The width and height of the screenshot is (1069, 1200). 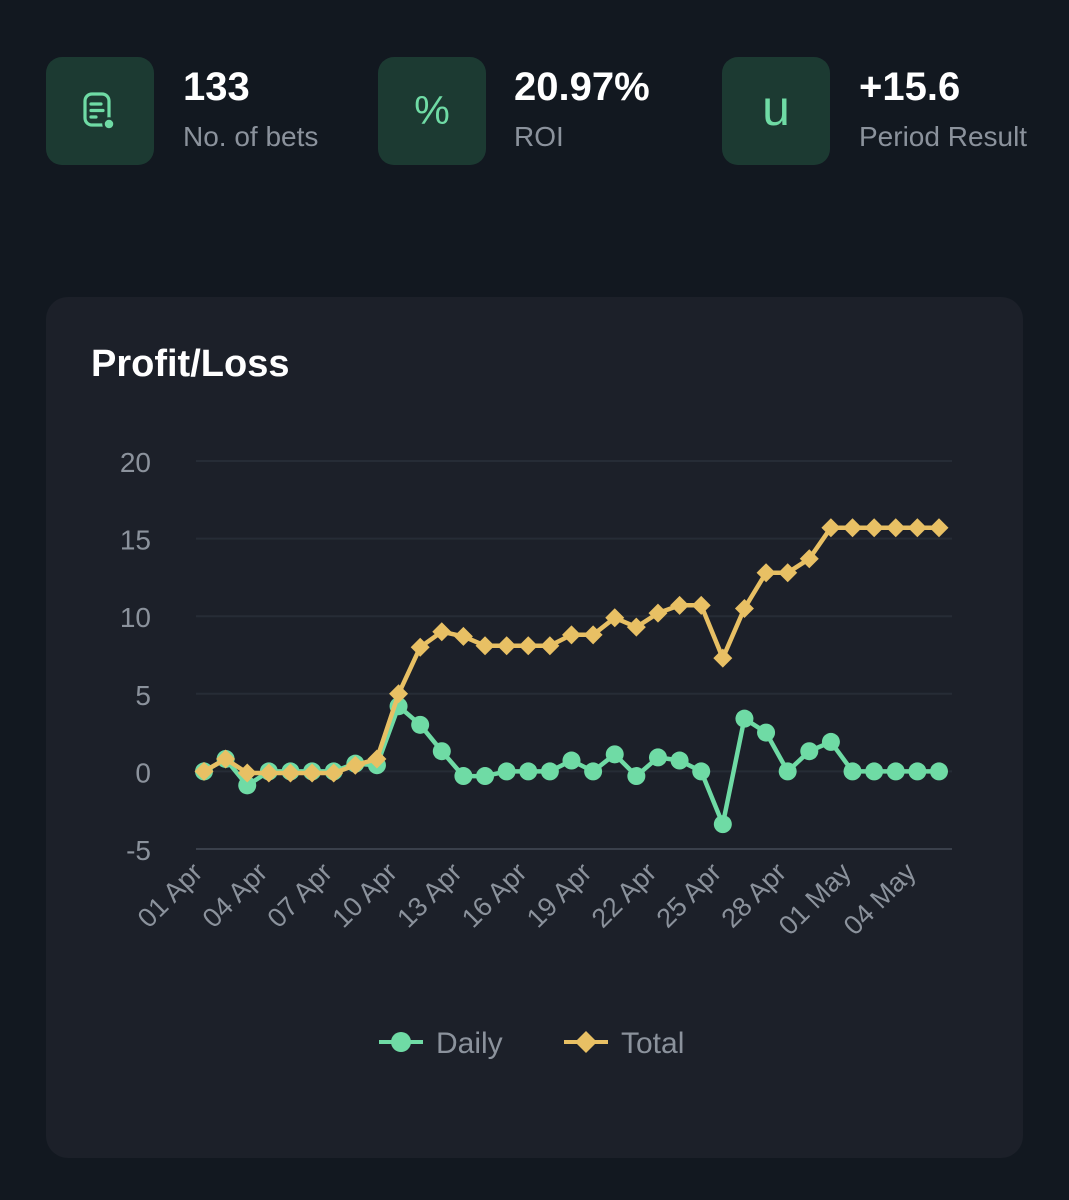 What do you see at coordinates (401, 1042) in the screenshot?
I see `legend-marker-daily` at bounding box center [401, 1042].